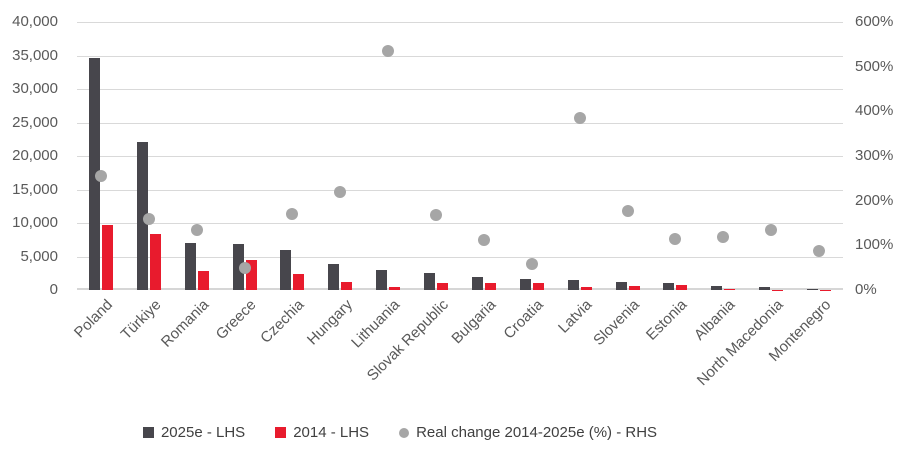 The image size is (909, 455). Describe the element at coordinates (874, 66) in the screenshot. I see `right-tick-label: 500%` at that location.